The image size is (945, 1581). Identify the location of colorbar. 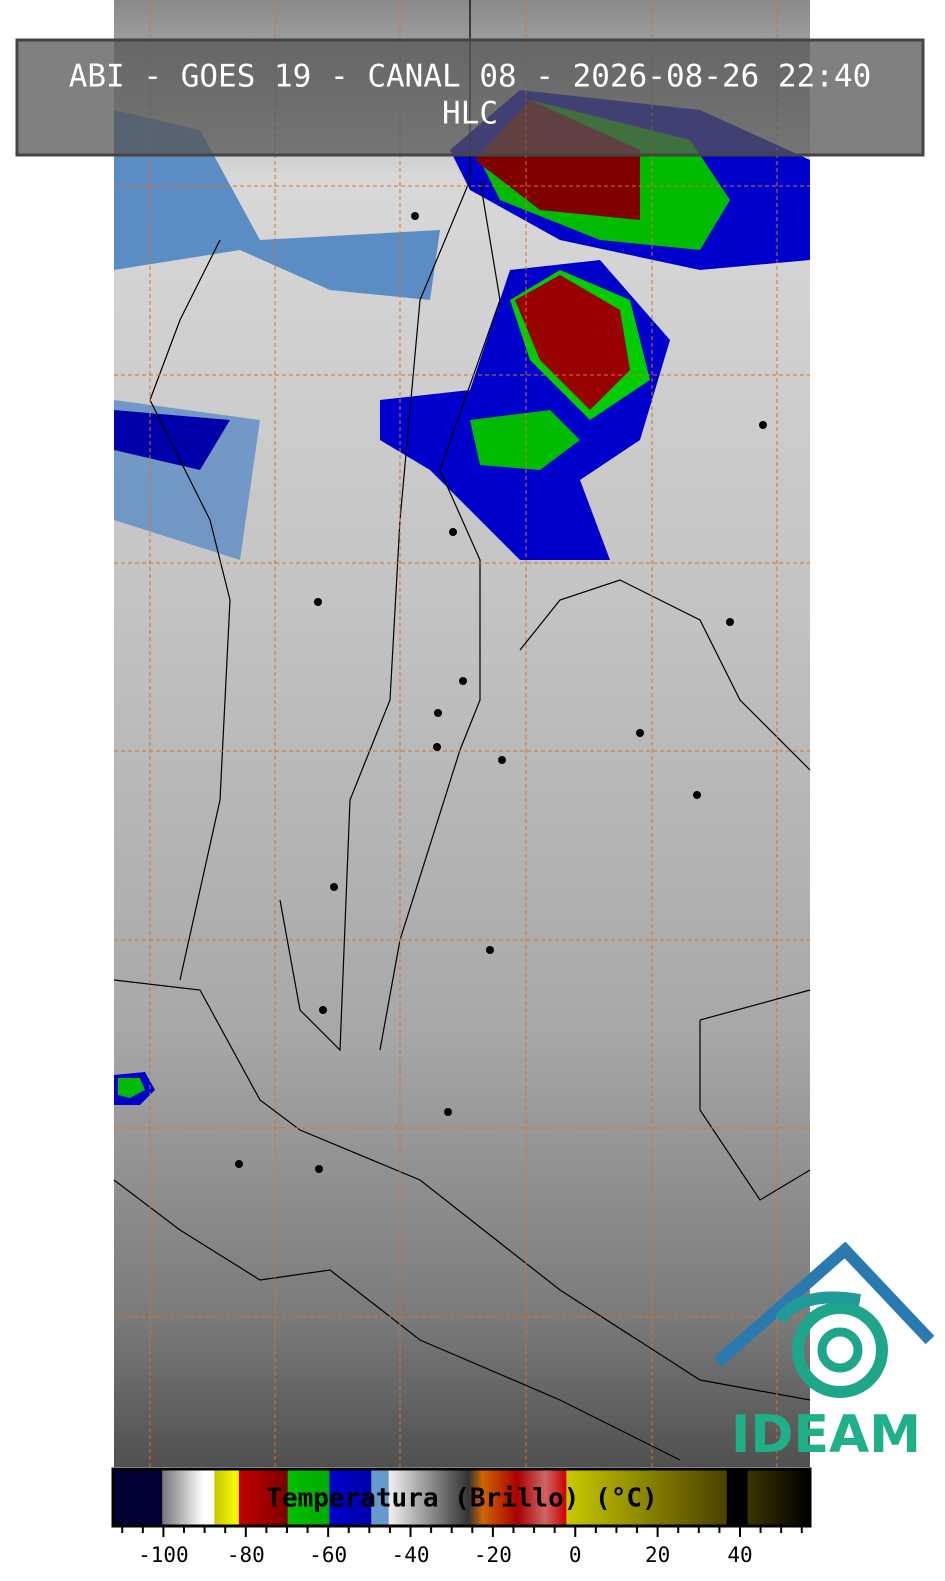
(461, 1497).